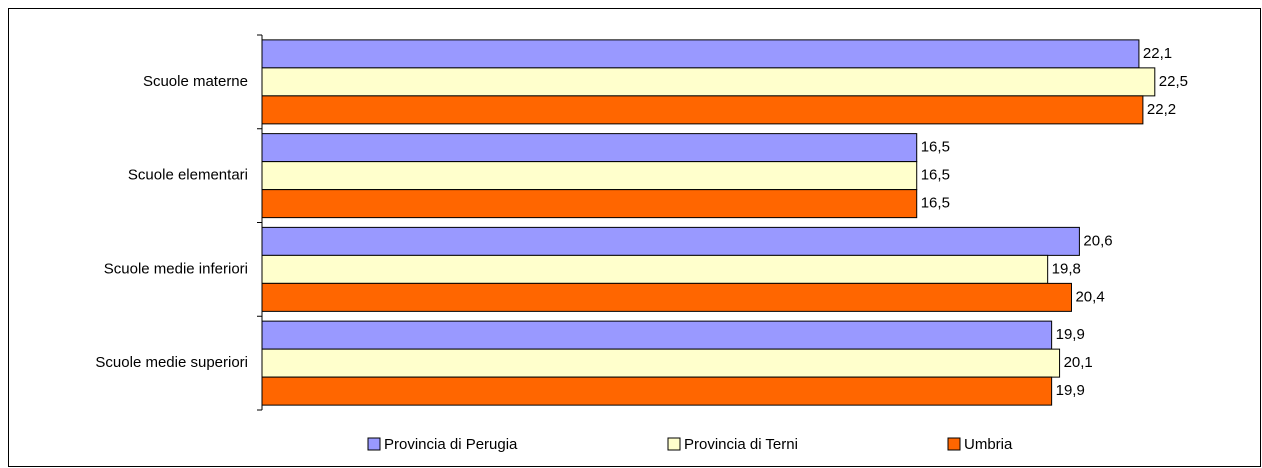 The width and height of the screenshot is (1262, 468). Describe the element at coordinates (451, 444) in the screenshot. I see `legend-label: Provincia di Perugia` at that location.